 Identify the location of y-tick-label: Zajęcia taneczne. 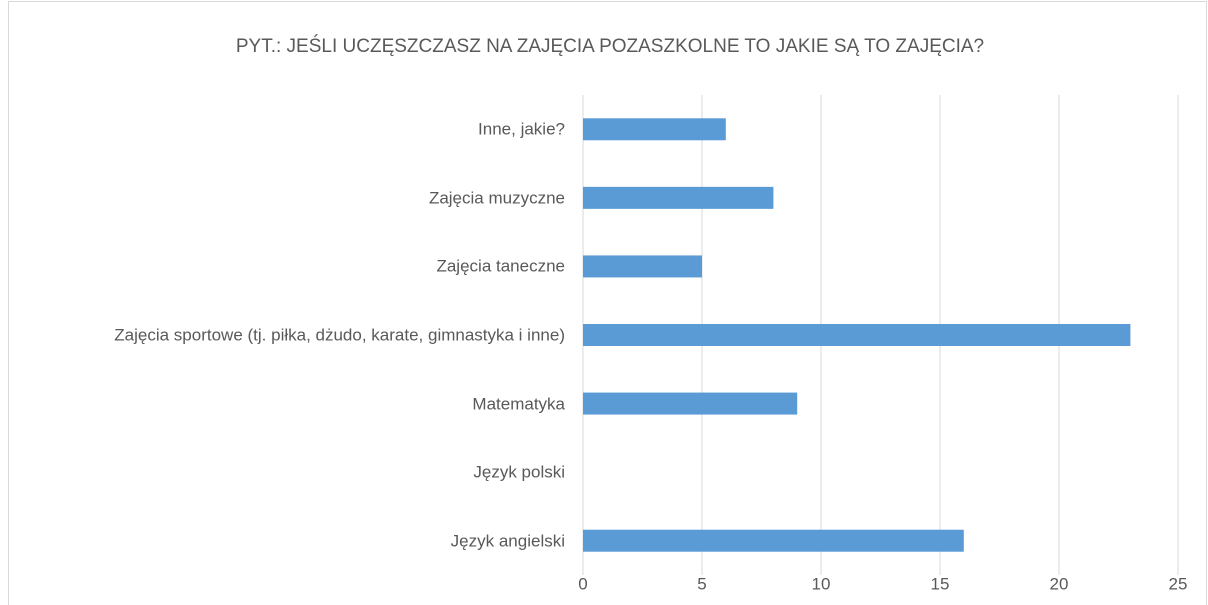
(500, 266).